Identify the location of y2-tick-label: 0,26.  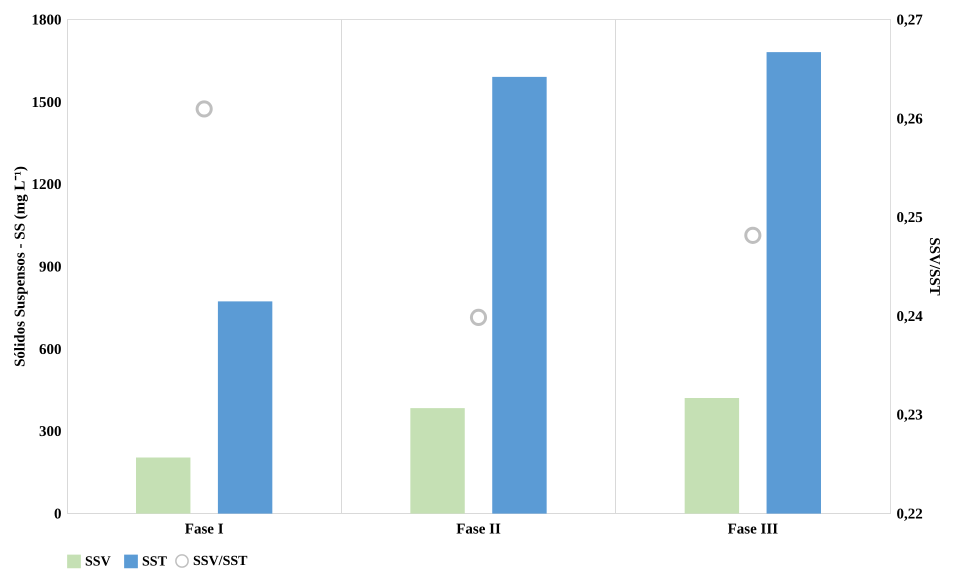
(910, 119).